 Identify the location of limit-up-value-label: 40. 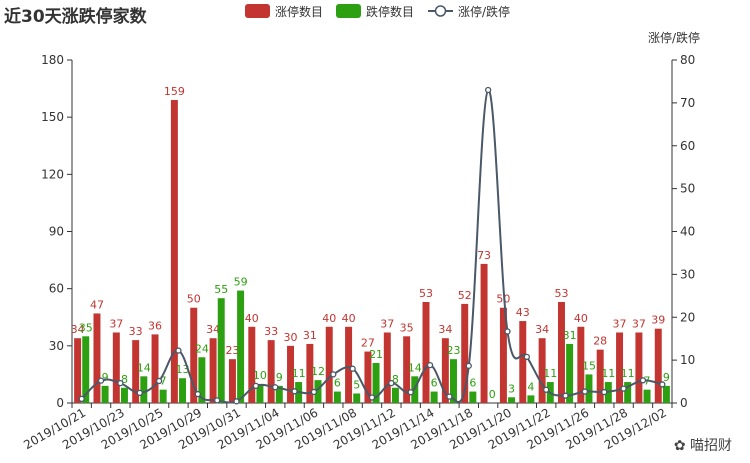
(252, 318).